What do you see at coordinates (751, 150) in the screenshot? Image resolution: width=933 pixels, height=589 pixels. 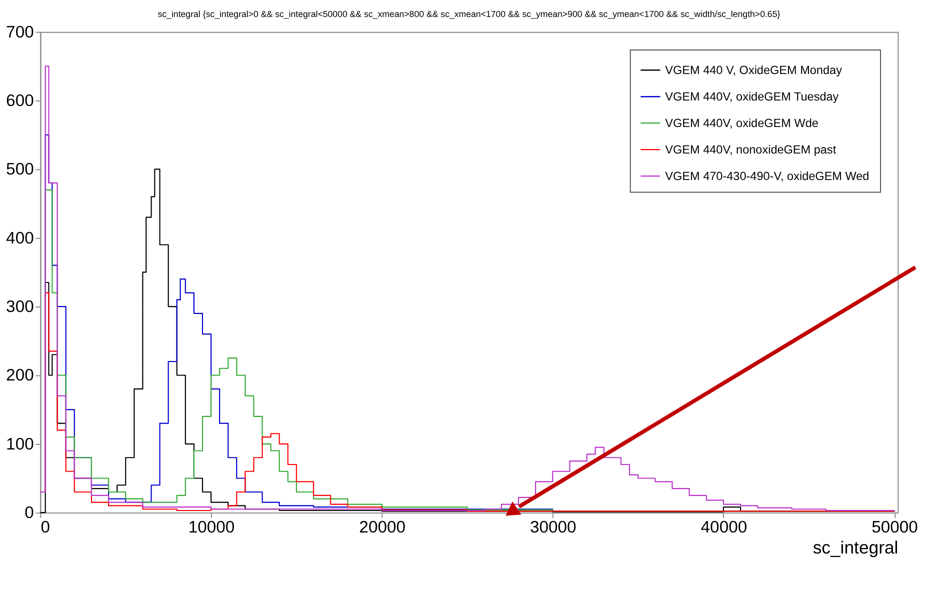 I see `legend-label: VGEM 440V, nonoxideGEM past` at bounding box center [751, 150].